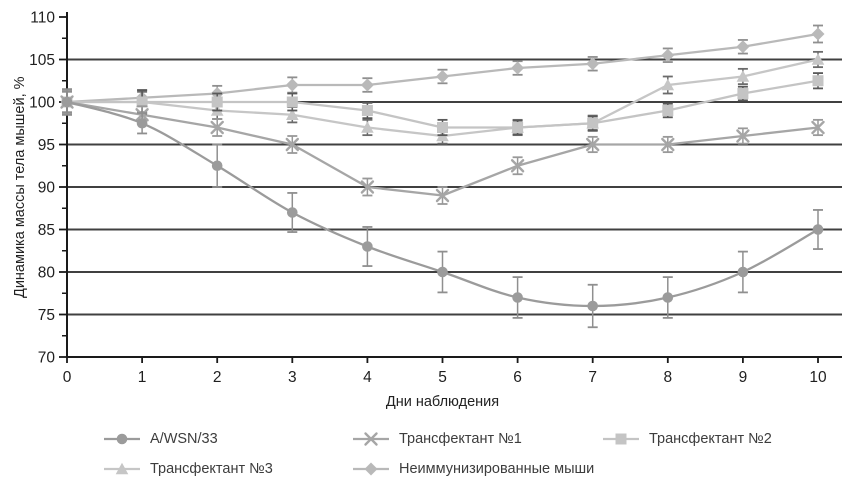 The width and height of the screenshot is (842, 498). What do you see at coordinates (46, 315) in the screenshot?
I see `svg-text: 75` at bounding box center [46, 315].